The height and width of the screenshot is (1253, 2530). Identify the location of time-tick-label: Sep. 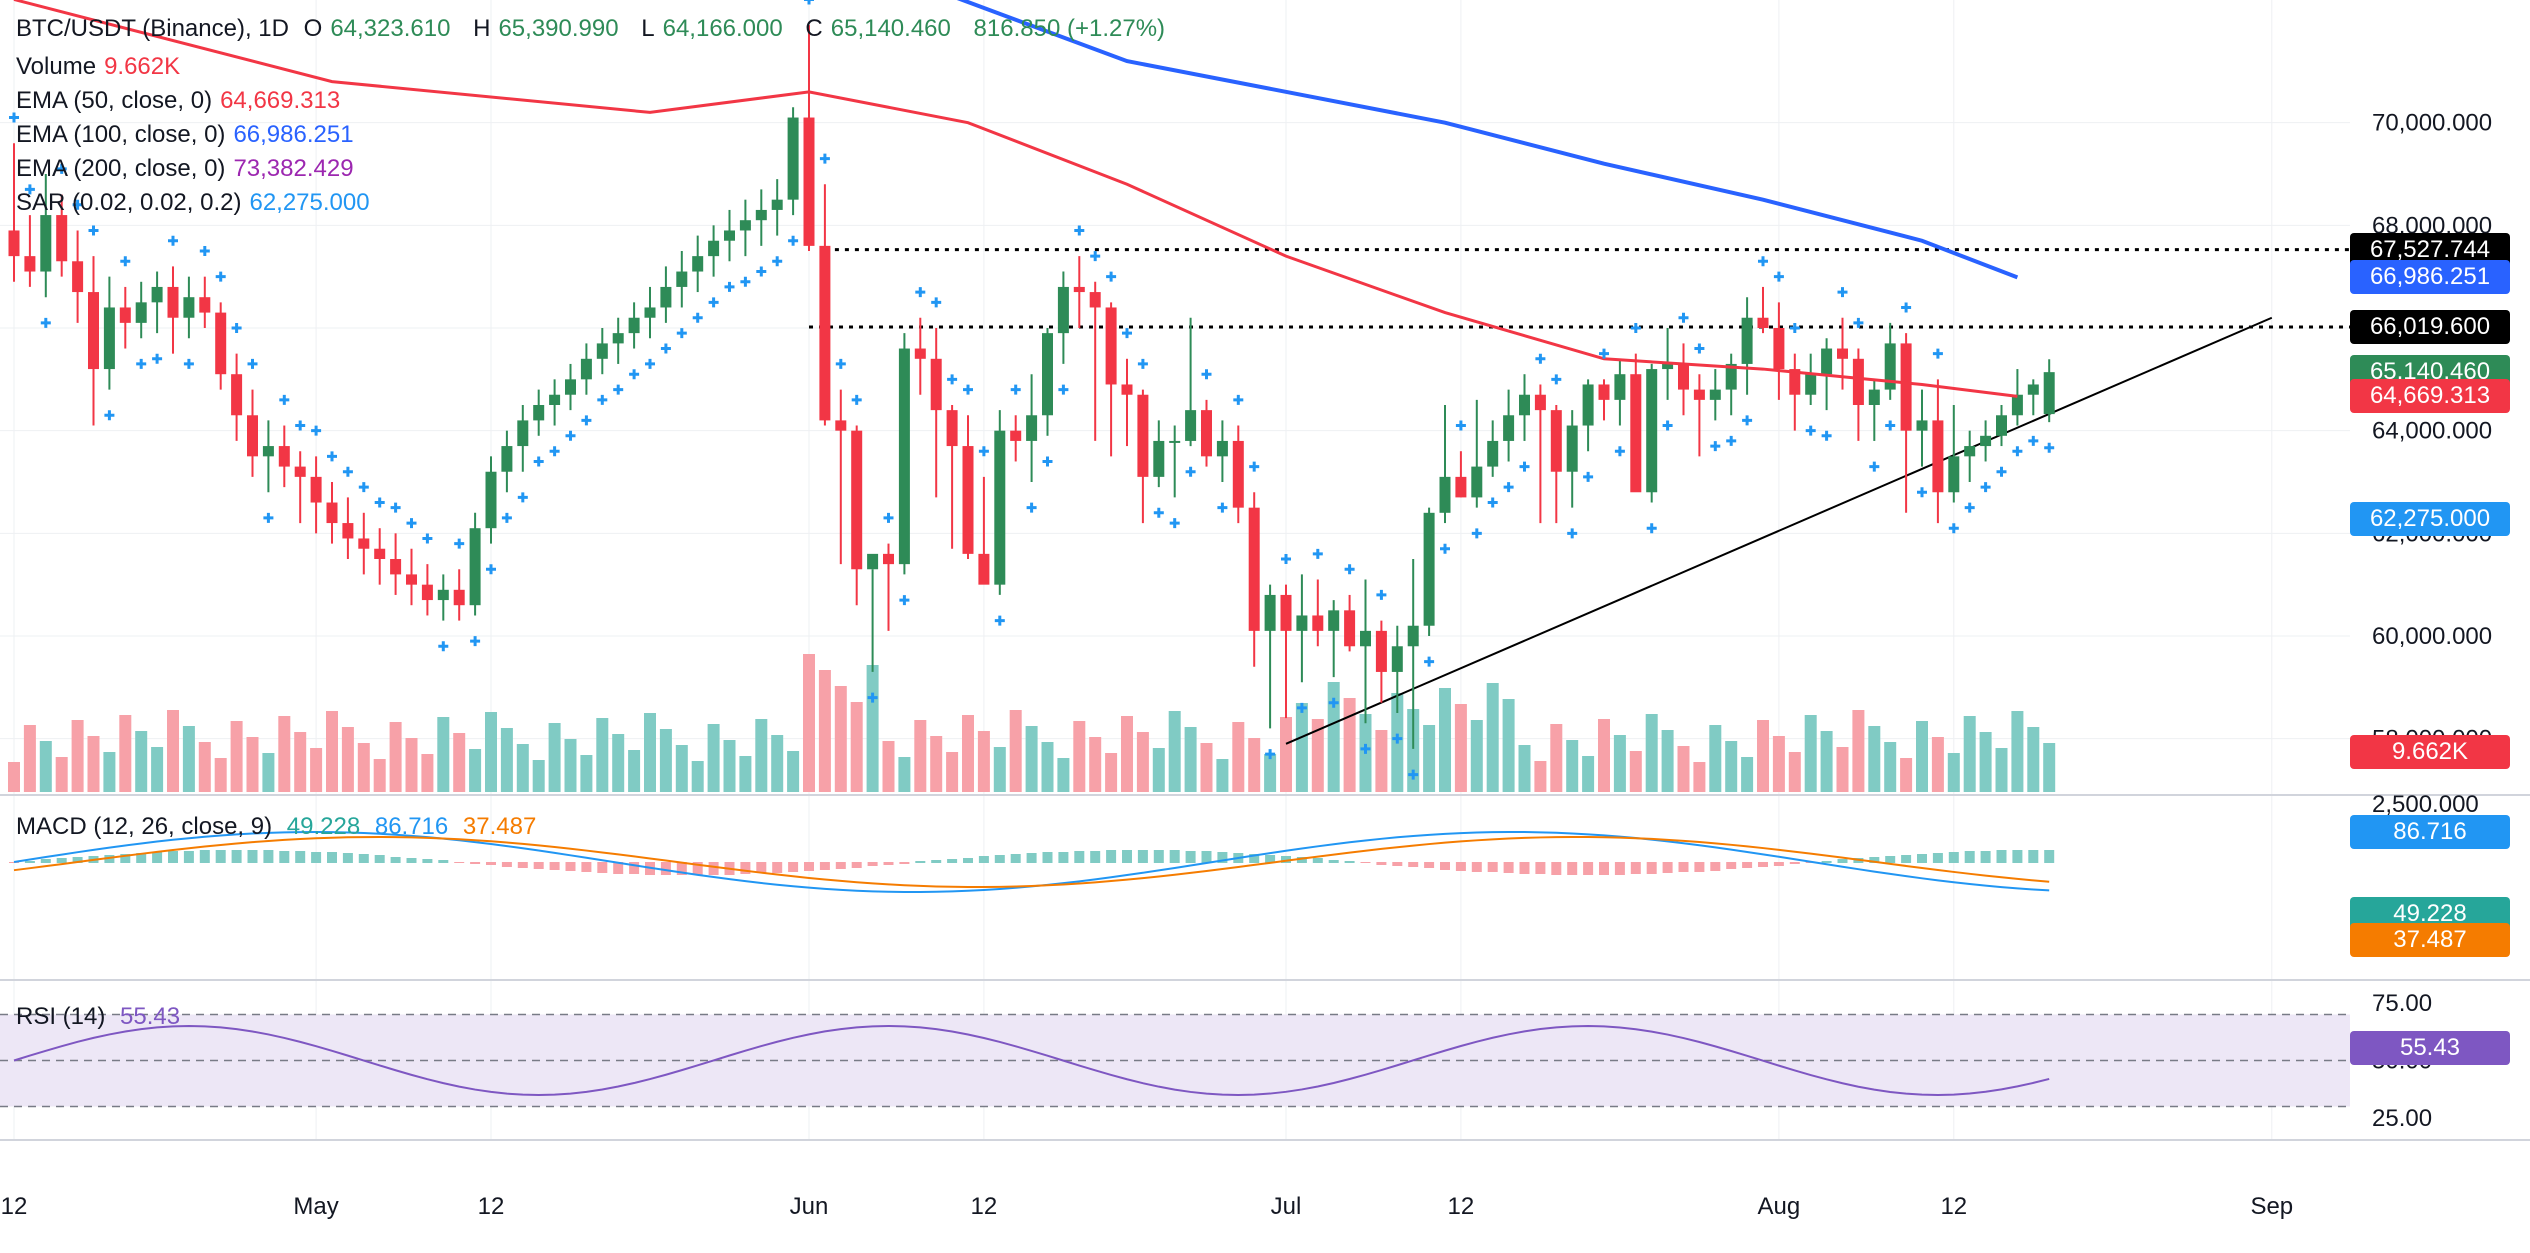
(2271, 1206).